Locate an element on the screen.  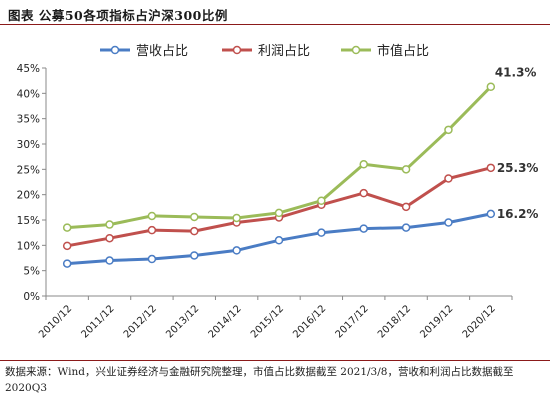
x-tick-label: 2017/12 is located at coordinates (352, 321).